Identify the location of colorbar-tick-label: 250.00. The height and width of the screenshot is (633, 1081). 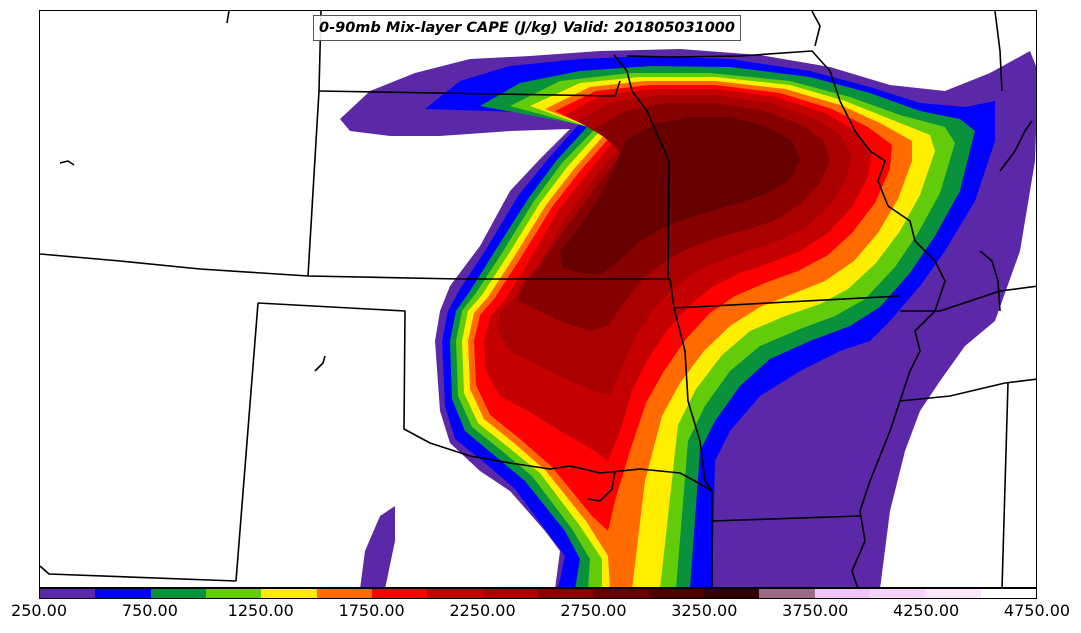
(39, 610).